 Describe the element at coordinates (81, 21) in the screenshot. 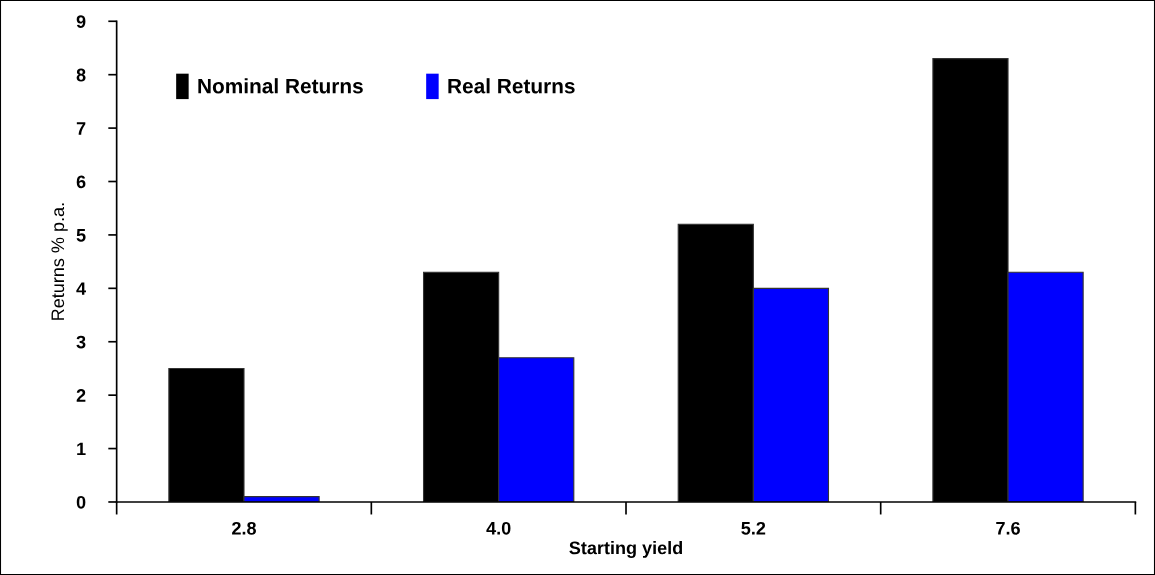

I see `y-tick-label: 9` at that location.